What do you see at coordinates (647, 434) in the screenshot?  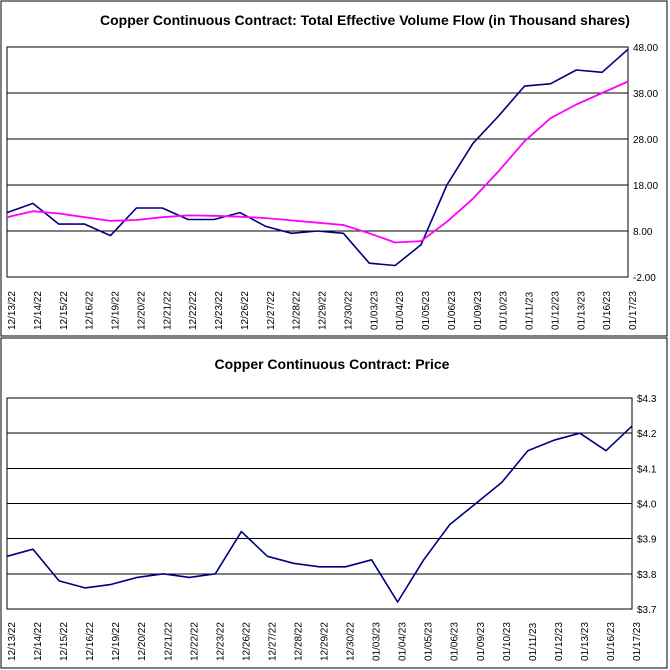 I see `y-tick-label: $4.2` at bounding box center [647, 434].